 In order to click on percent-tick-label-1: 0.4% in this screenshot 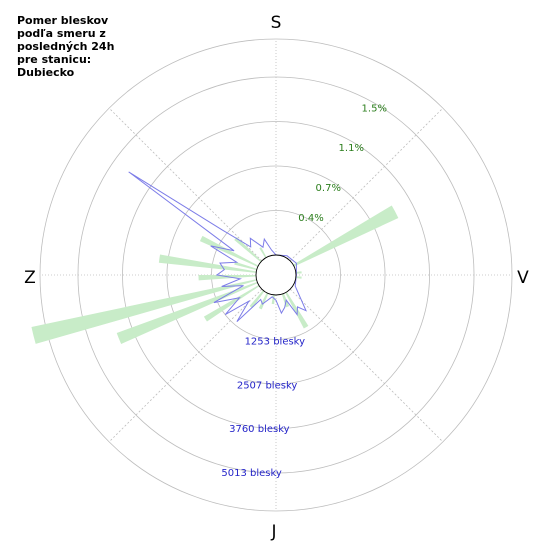, I will do `click(310, 218)`.